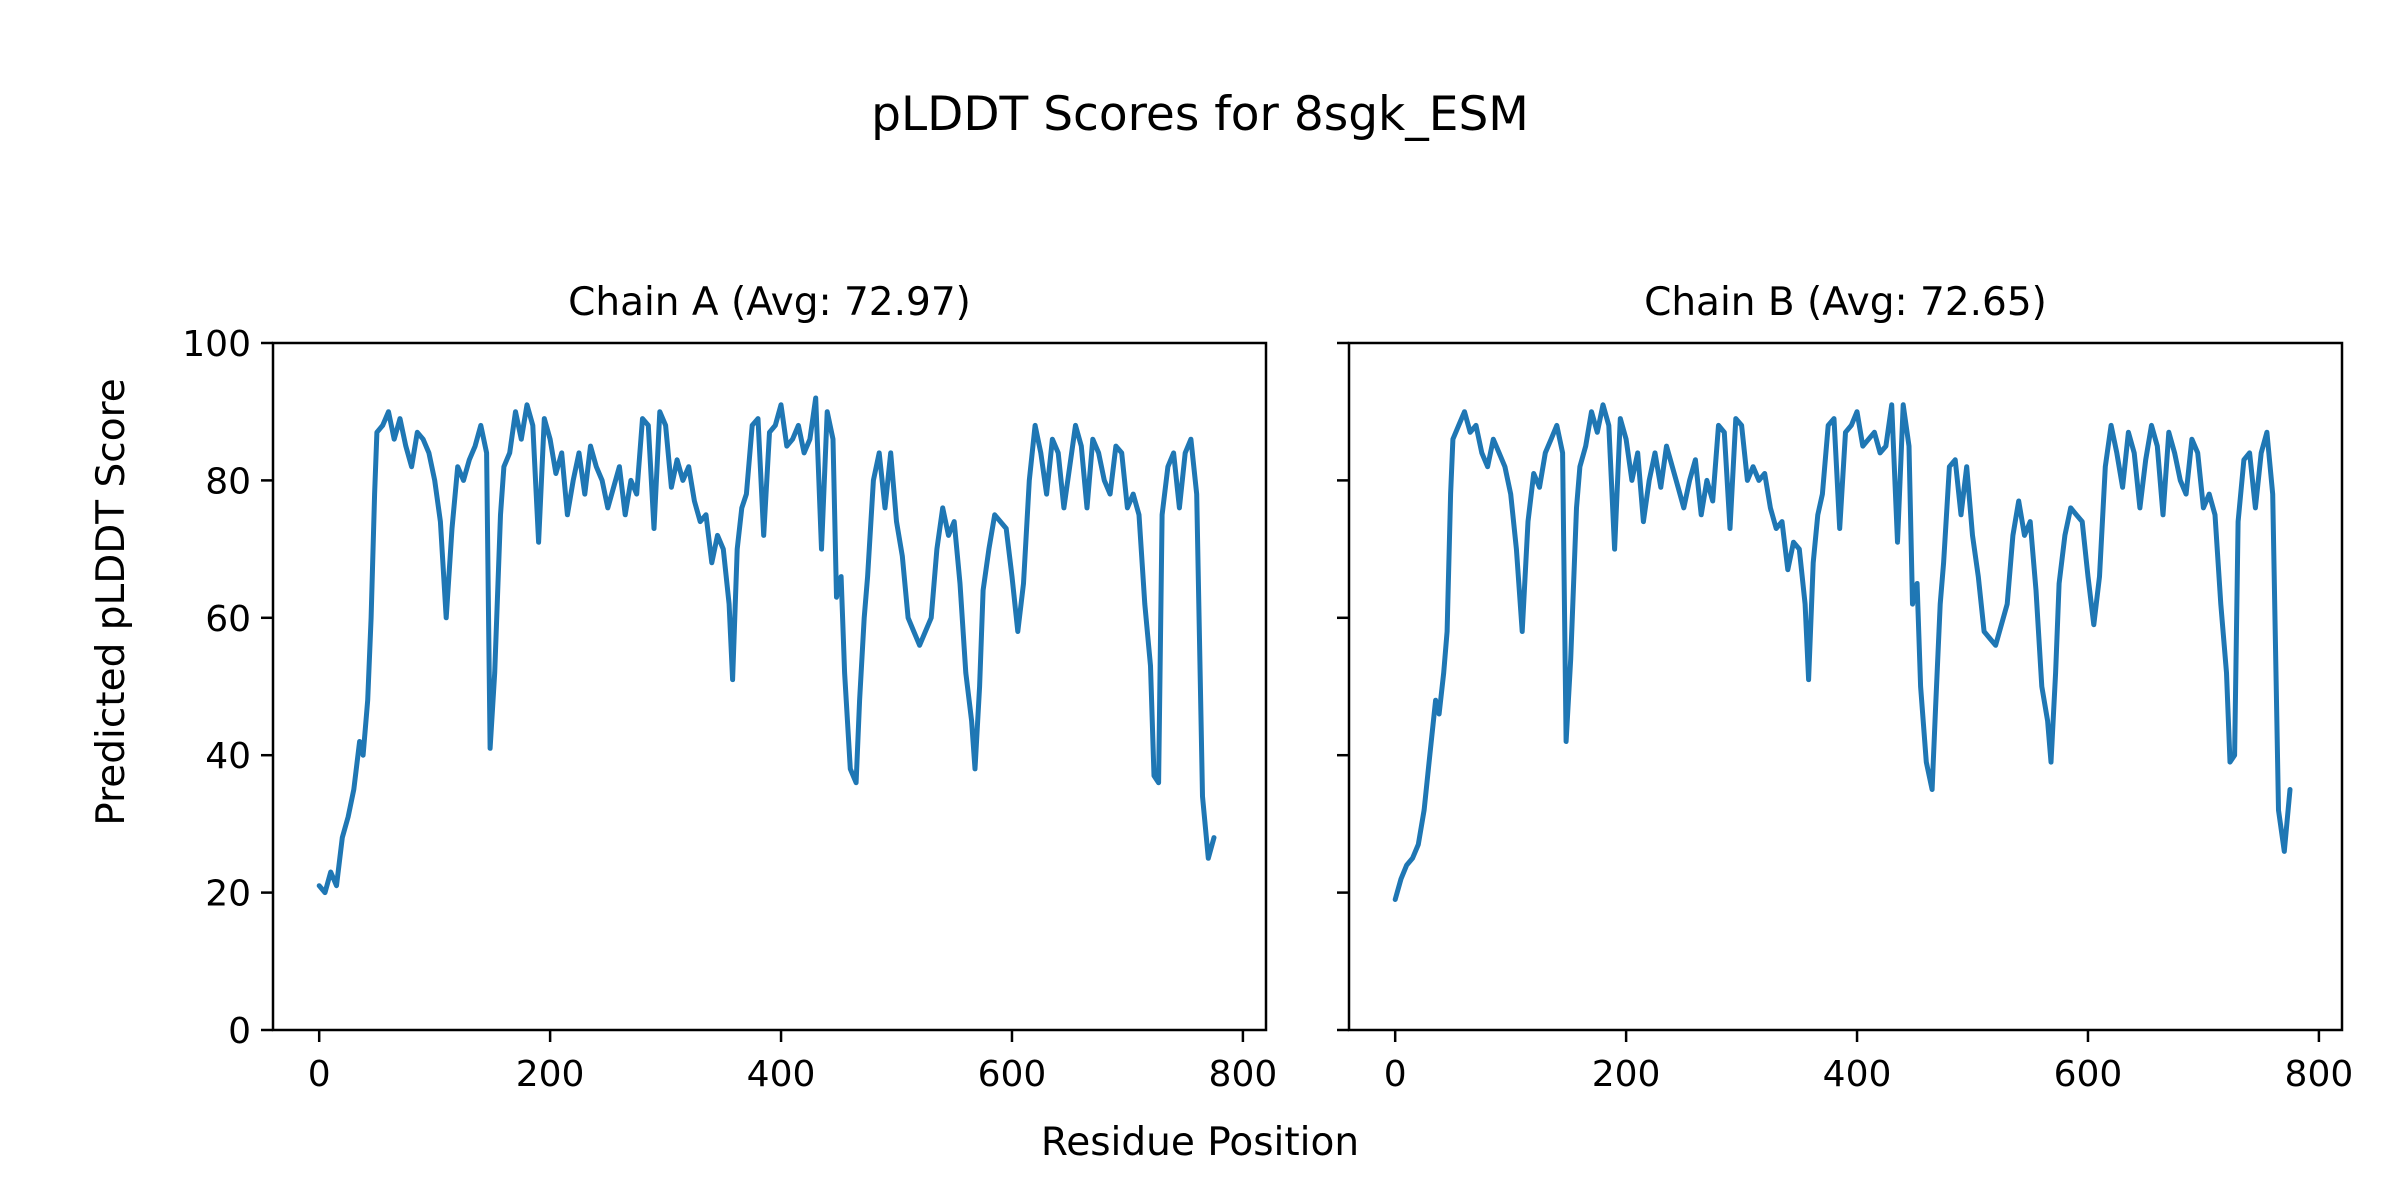  What do you see at coordinates (228, 481) in the screenshot?
I see `y-tick-label: 80` at bounding box center [228, 481].